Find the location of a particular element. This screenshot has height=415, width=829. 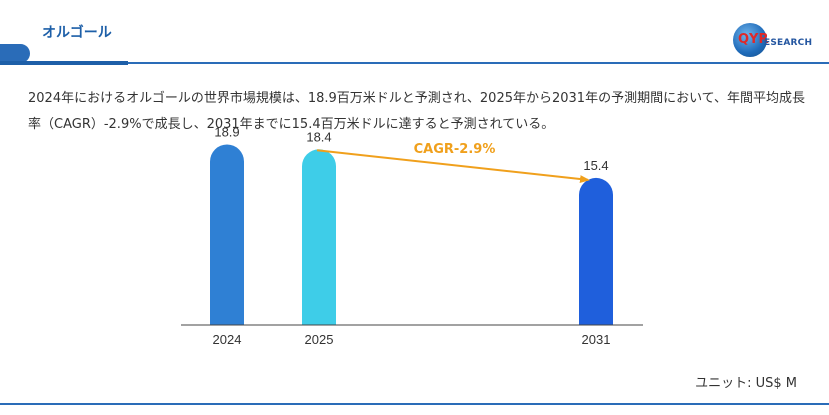

value-label-2031: 15.4 is located at coordinates (595, 165).